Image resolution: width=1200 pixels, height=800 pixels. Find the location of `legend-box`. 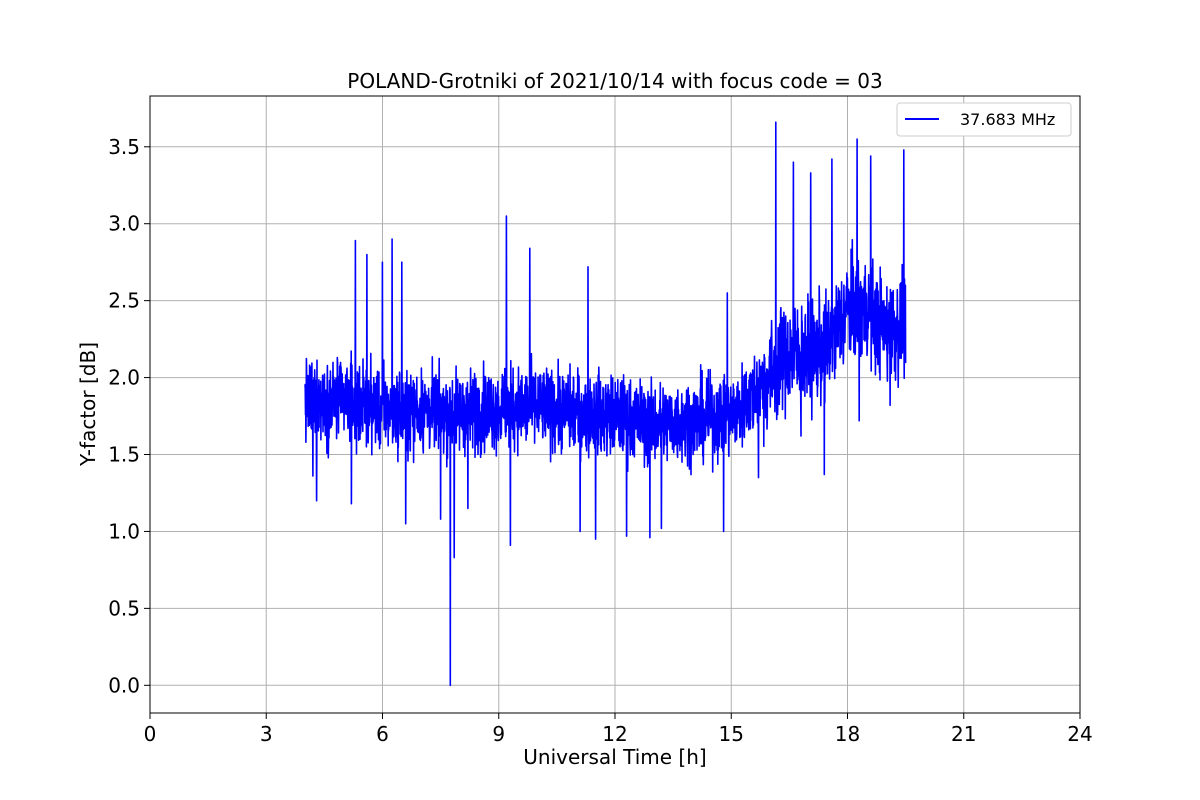

legend-box is located at coordinates (984, 119).